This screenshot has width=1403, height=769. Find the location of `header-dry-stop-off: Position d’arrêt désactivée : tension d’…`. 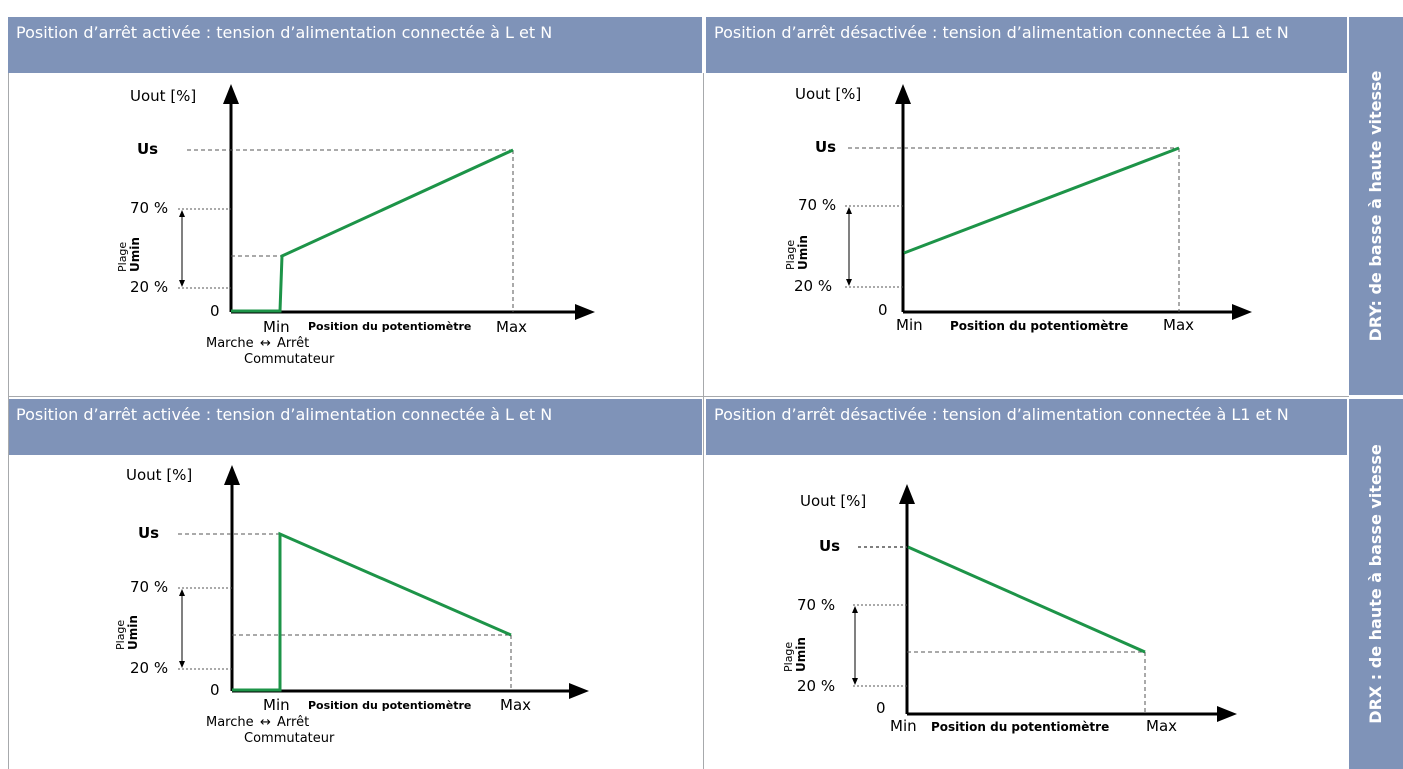

header-dry-stop-off: Position d’arrêt désactivée : tension d’… is located at coordinates (1026, 45).